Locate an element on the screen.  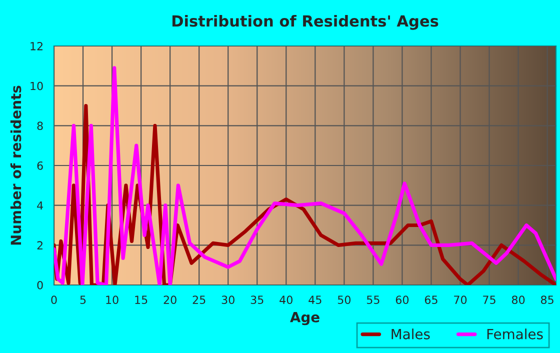
x-tick-label: 15 is located at coordinates (141, 300).